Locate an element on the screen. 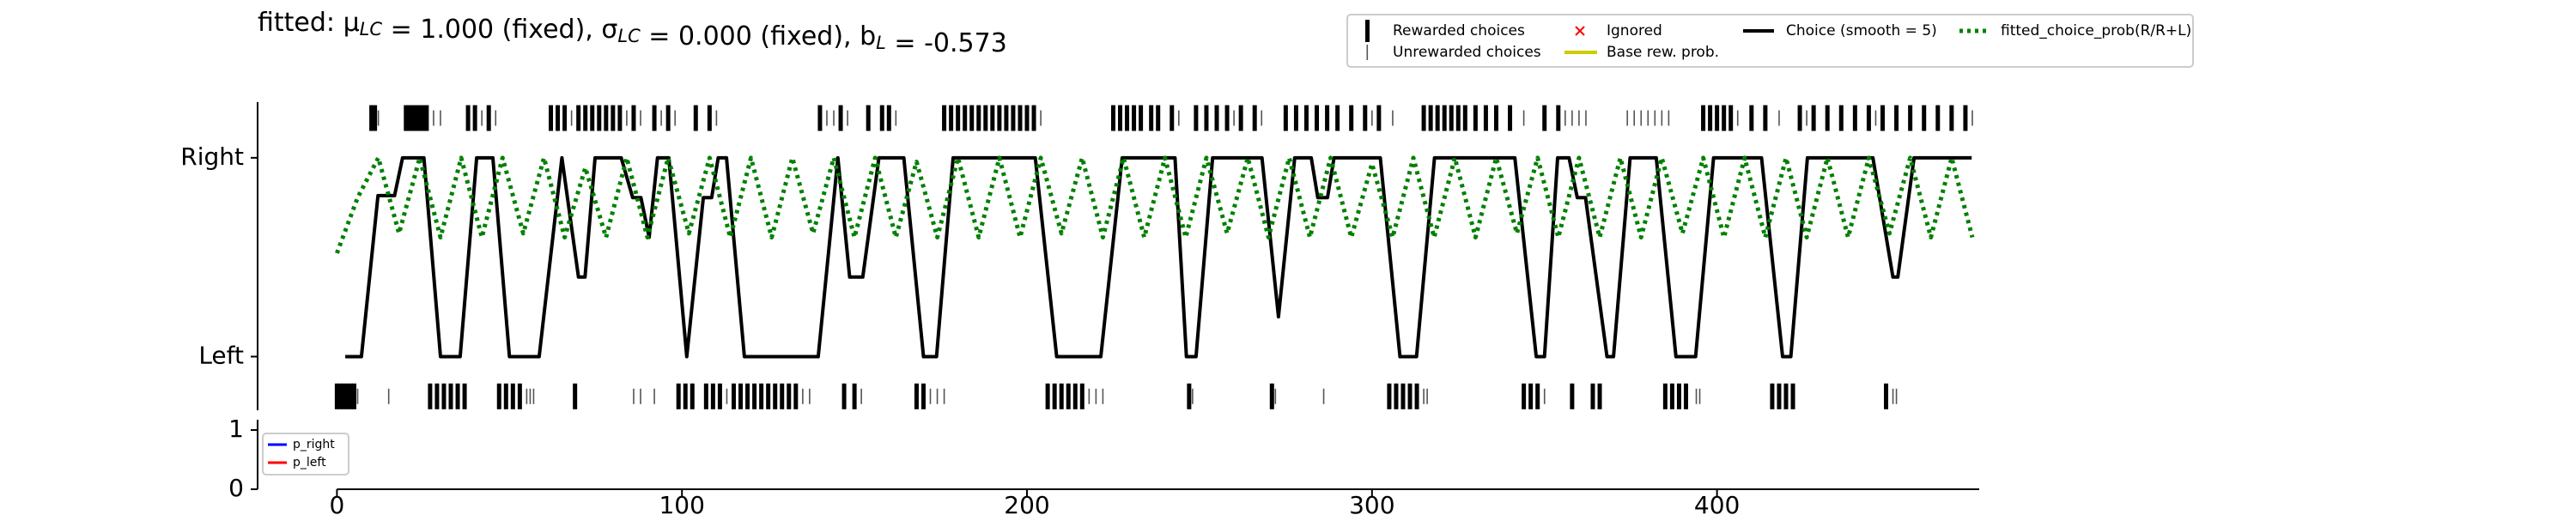 This screenshot has width=2576, height=515. title-subscript: LC is located at coordinates (629, 36).